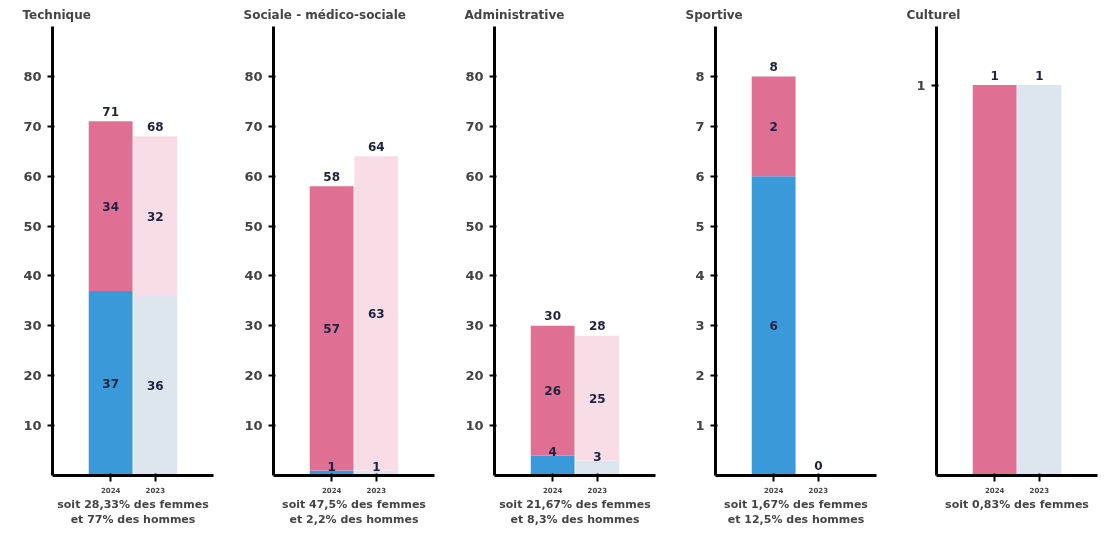  I want to click on data-label: 57, so click(331, 328).